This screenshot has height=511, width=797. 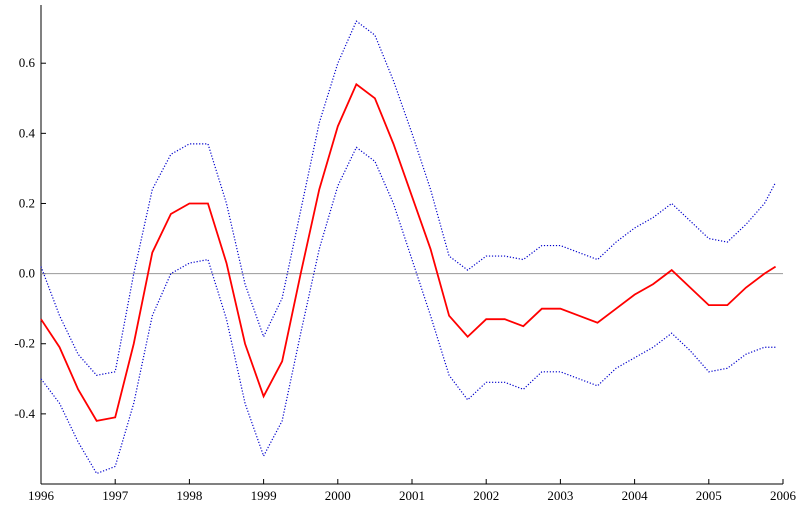 What do you see at coordinates (709, 495) in the screenshot?
I see `x-tick-label: 2005` at bounding box center [709, 495].